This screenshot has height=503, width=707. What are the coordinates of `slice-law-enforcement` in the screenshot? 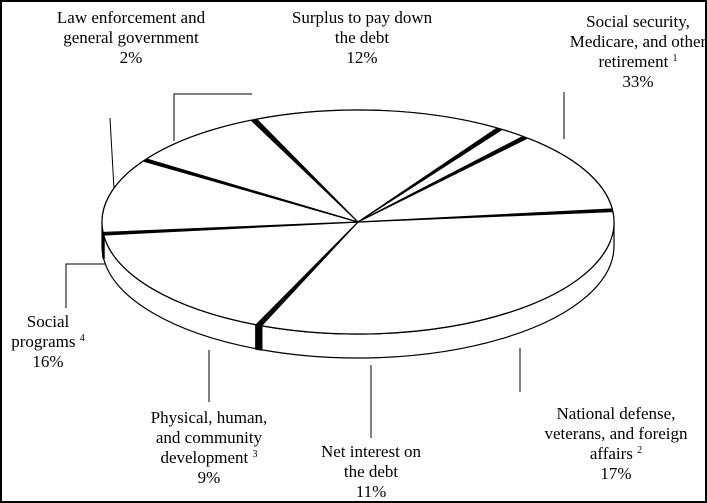 It's located at (440, 175).